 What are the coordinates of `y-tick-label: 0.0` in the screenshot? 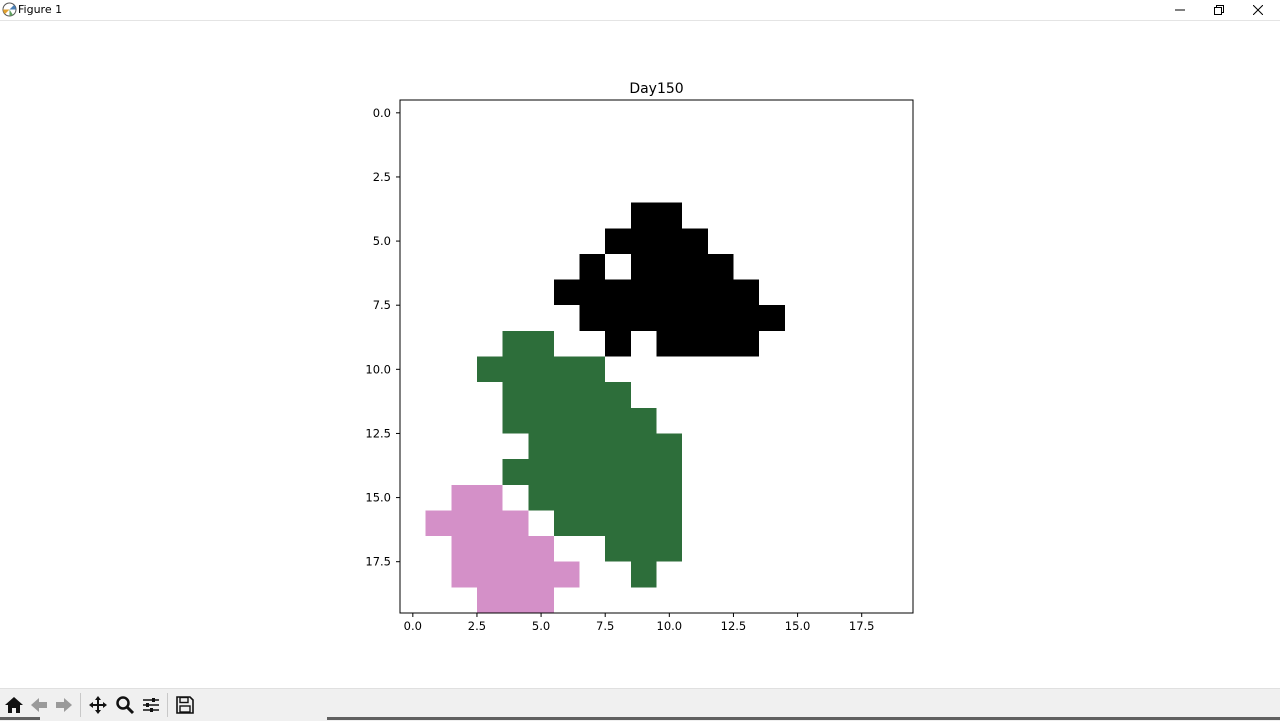 It's located at (382, 113).